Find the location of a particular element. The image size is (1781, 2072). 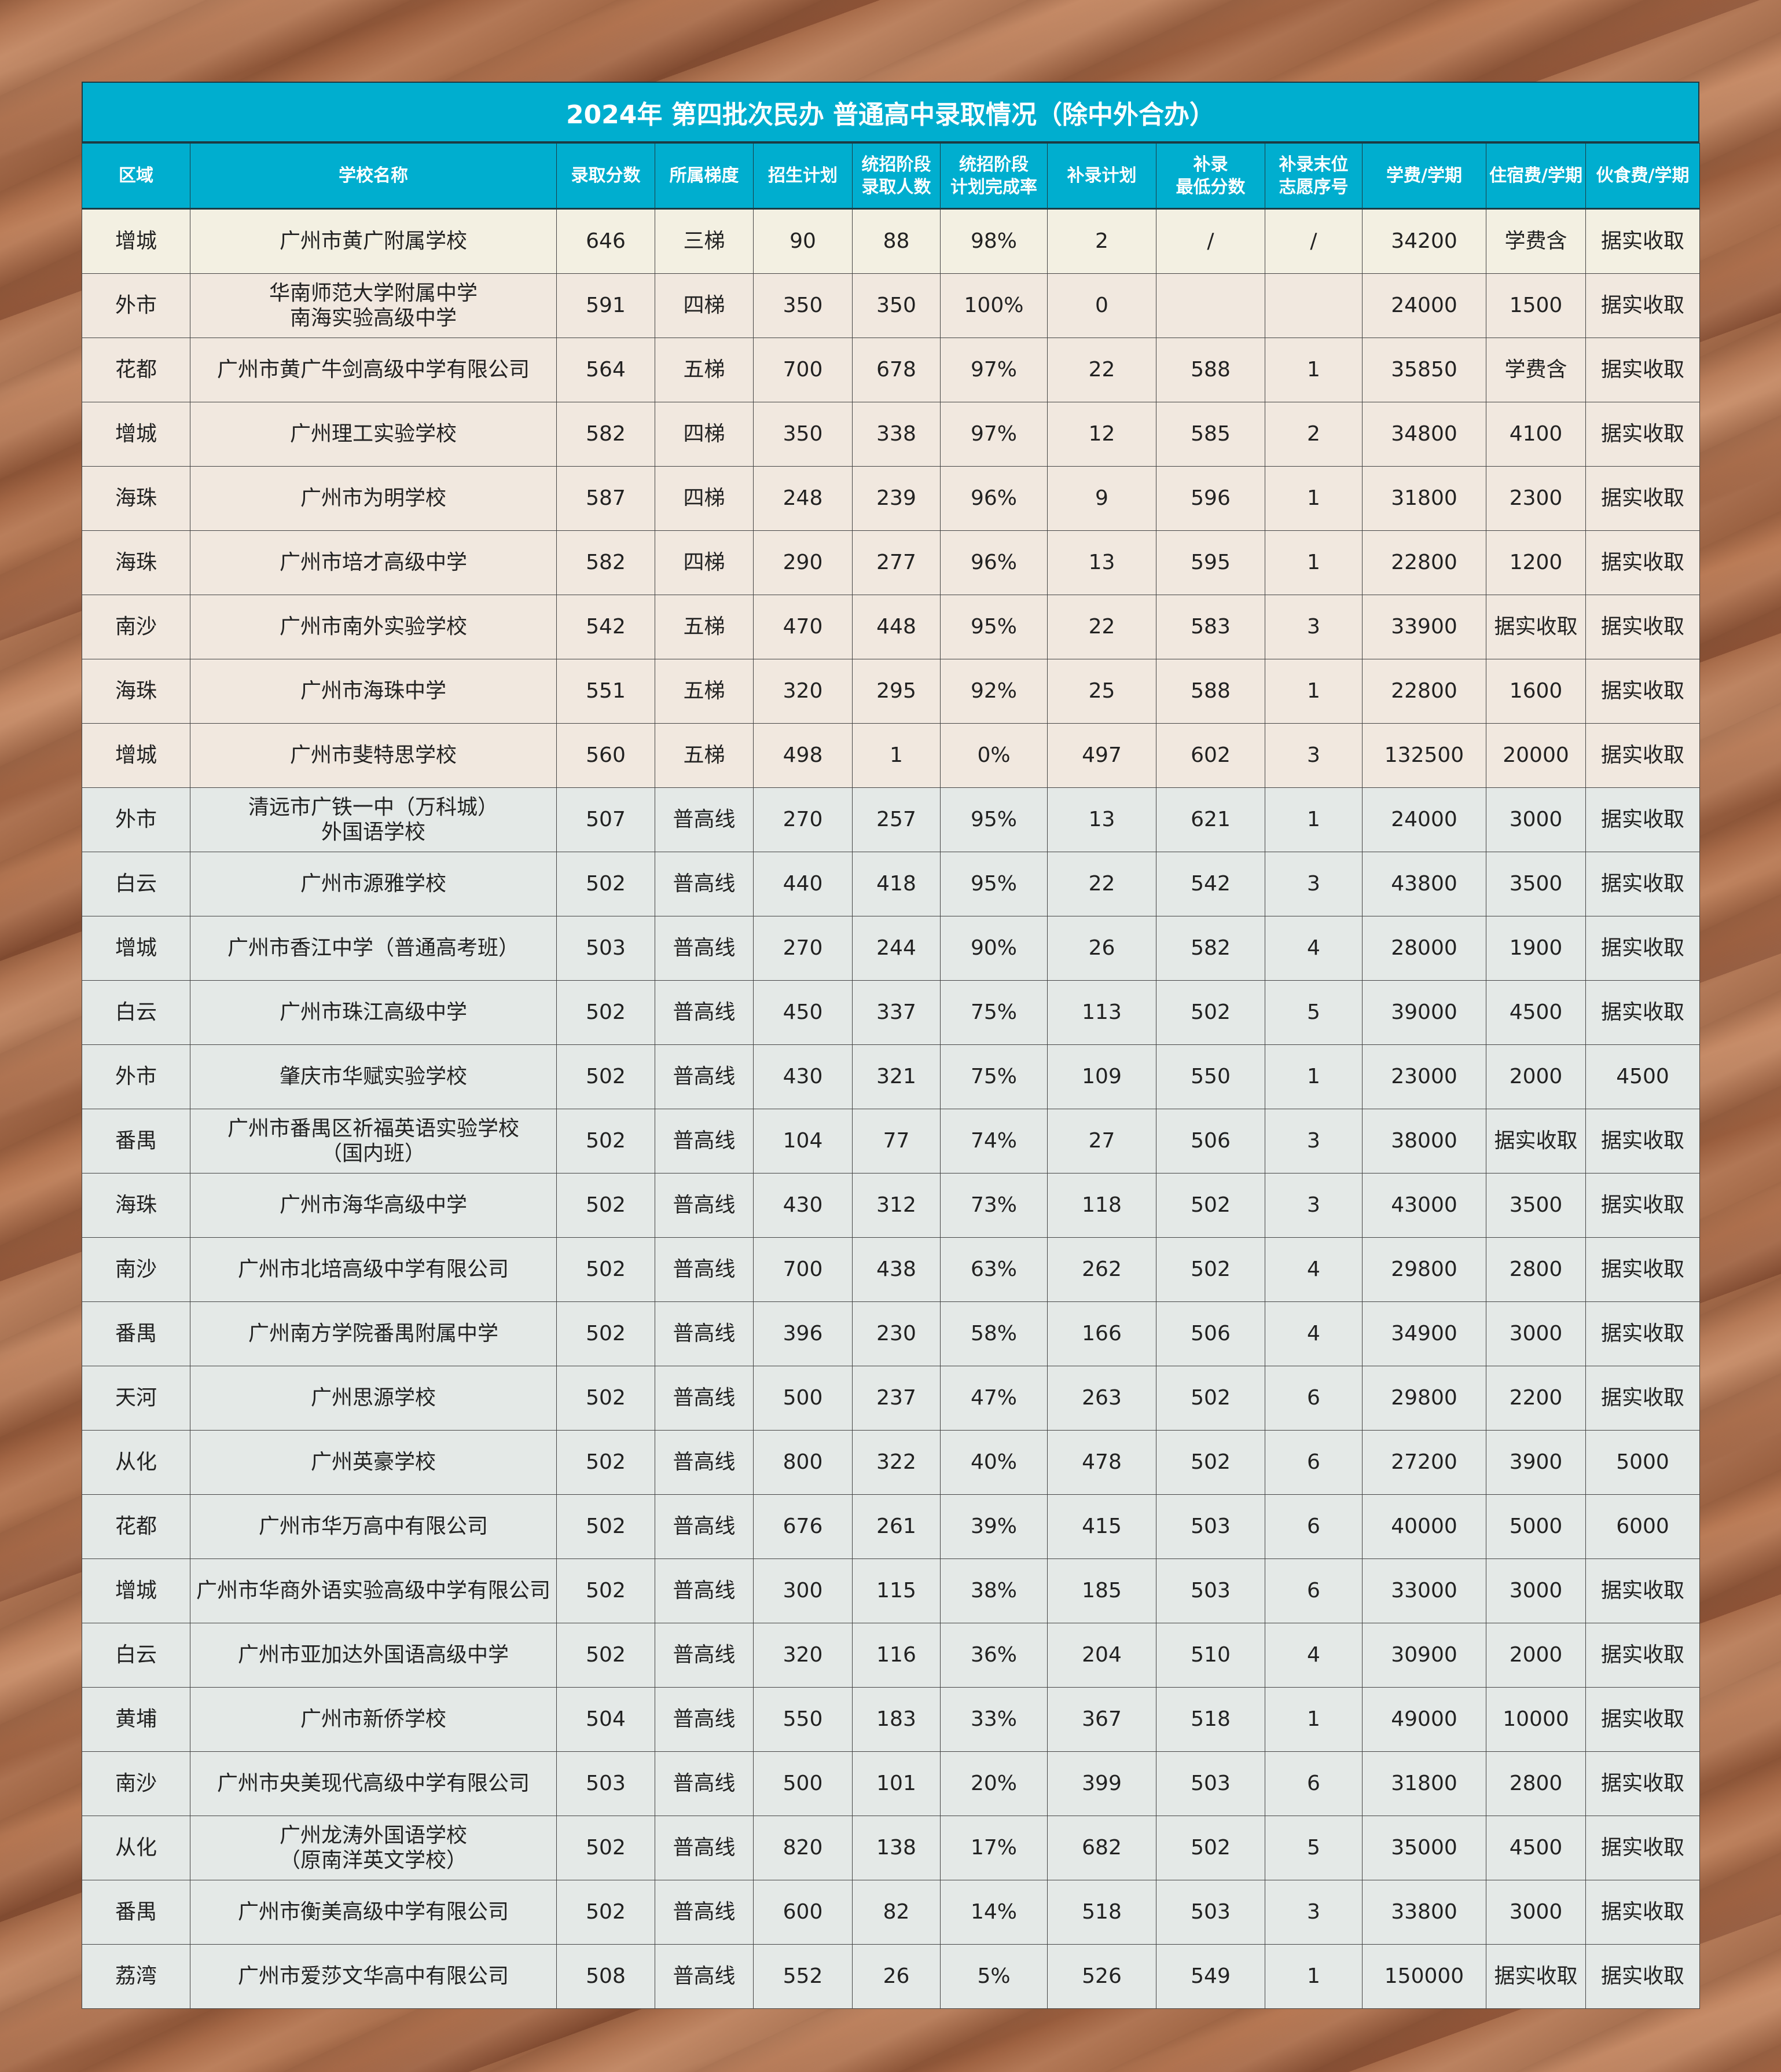

cell-enrollment-plan: 270 is located at coordinates (803, 948).